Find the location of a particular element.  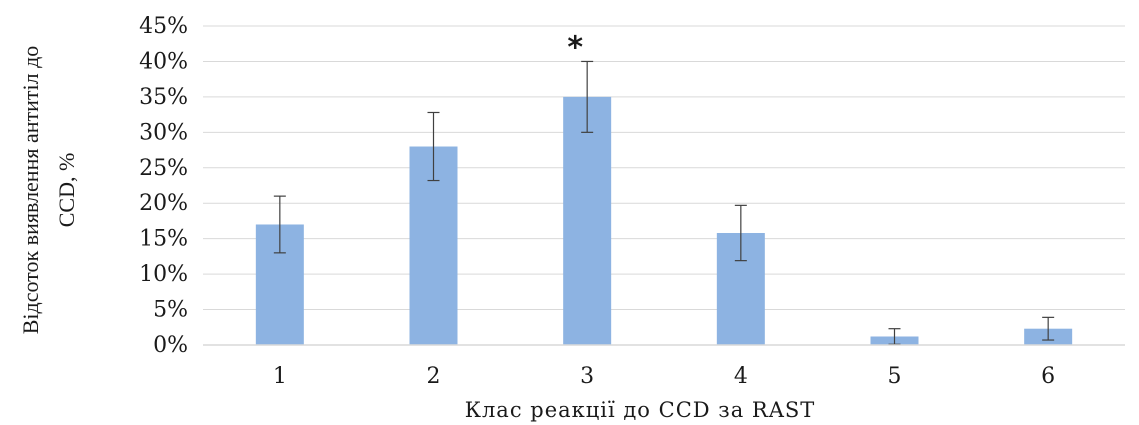

x-axis-ticks: 1 2 3 4 5 6 is located at coordinates (664, 376).